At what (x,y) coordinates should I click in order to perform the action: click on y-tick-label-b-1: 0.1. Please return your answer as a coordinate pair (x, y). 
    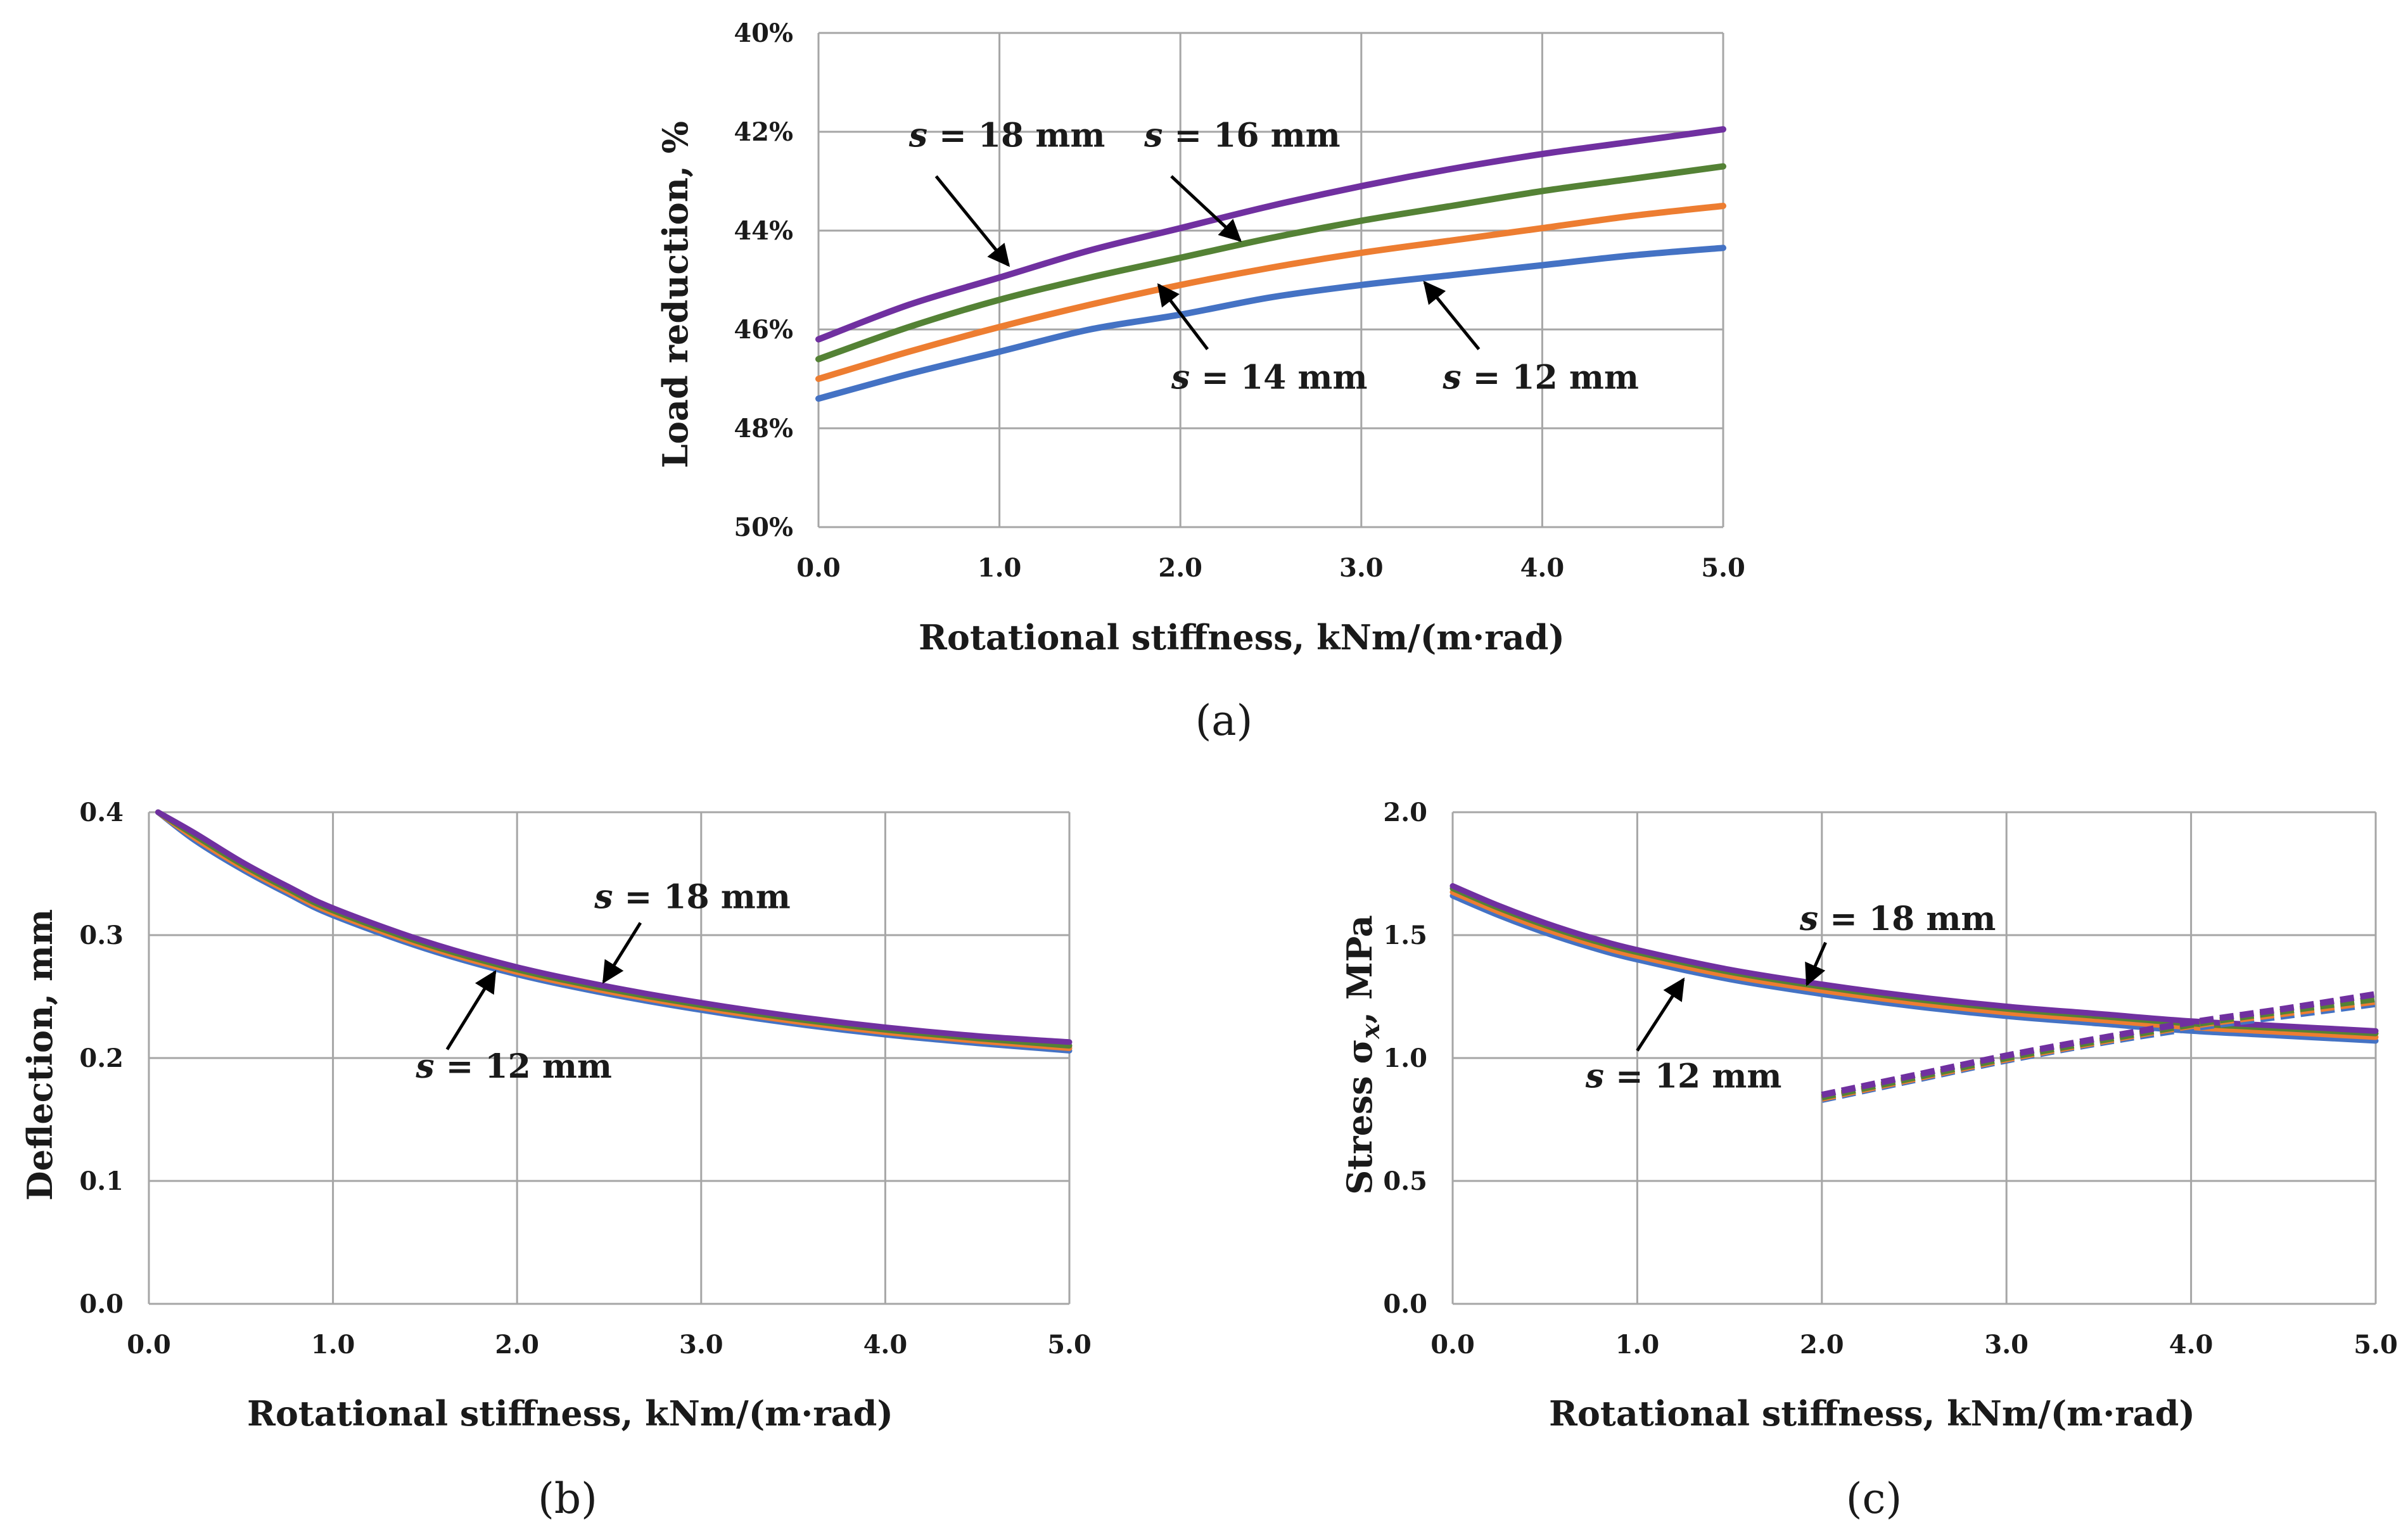
    Looking at the image, I should click on (101, 1181).